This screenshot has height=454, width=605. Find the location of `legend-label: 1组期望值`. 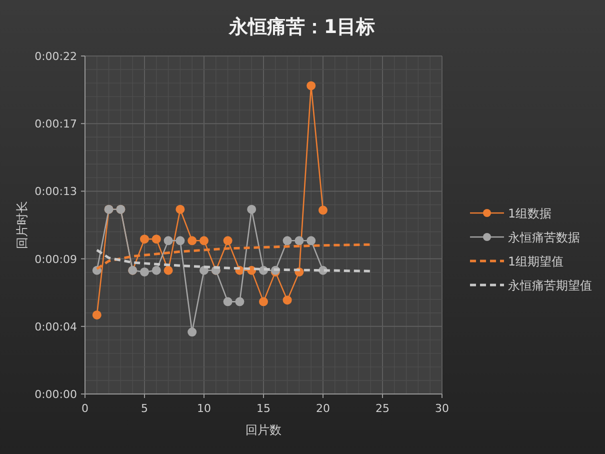

legend-label: 1组期望值 is located at coordinates (536, 261).